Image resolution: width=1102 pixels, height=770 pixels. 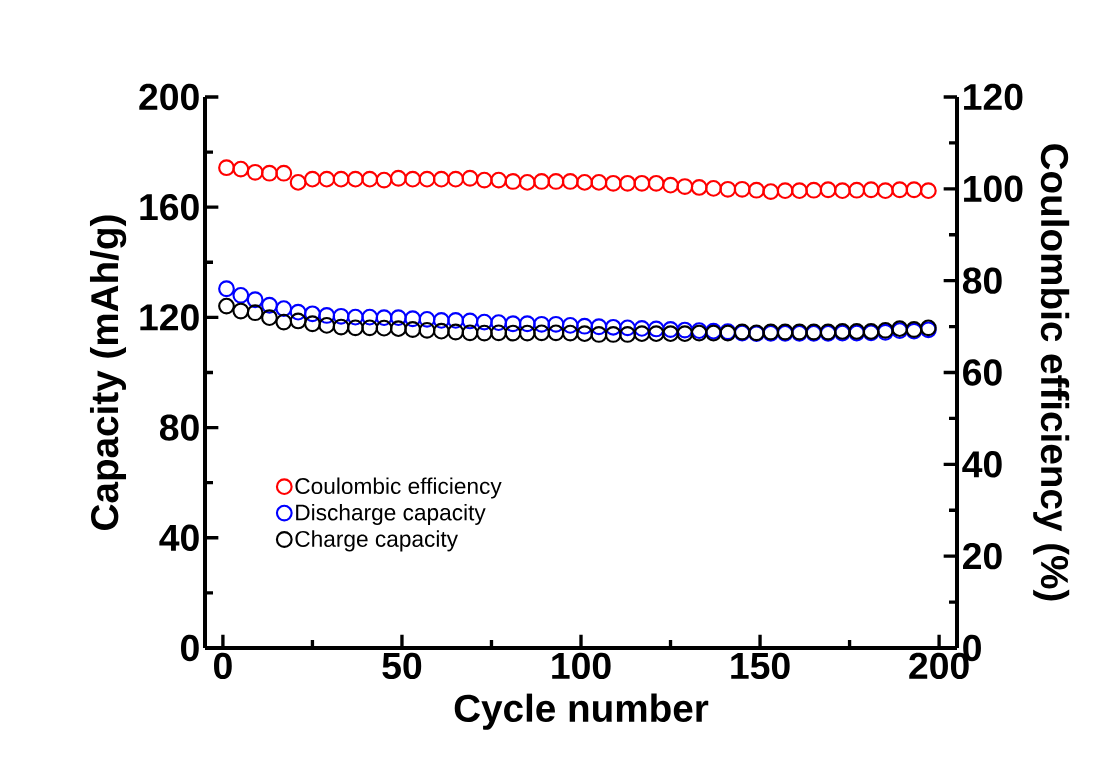 What do you see at coordinates (169, 207) in the screenshot?
I see `y-tick-label: 160` at bounding box center [169, 207].